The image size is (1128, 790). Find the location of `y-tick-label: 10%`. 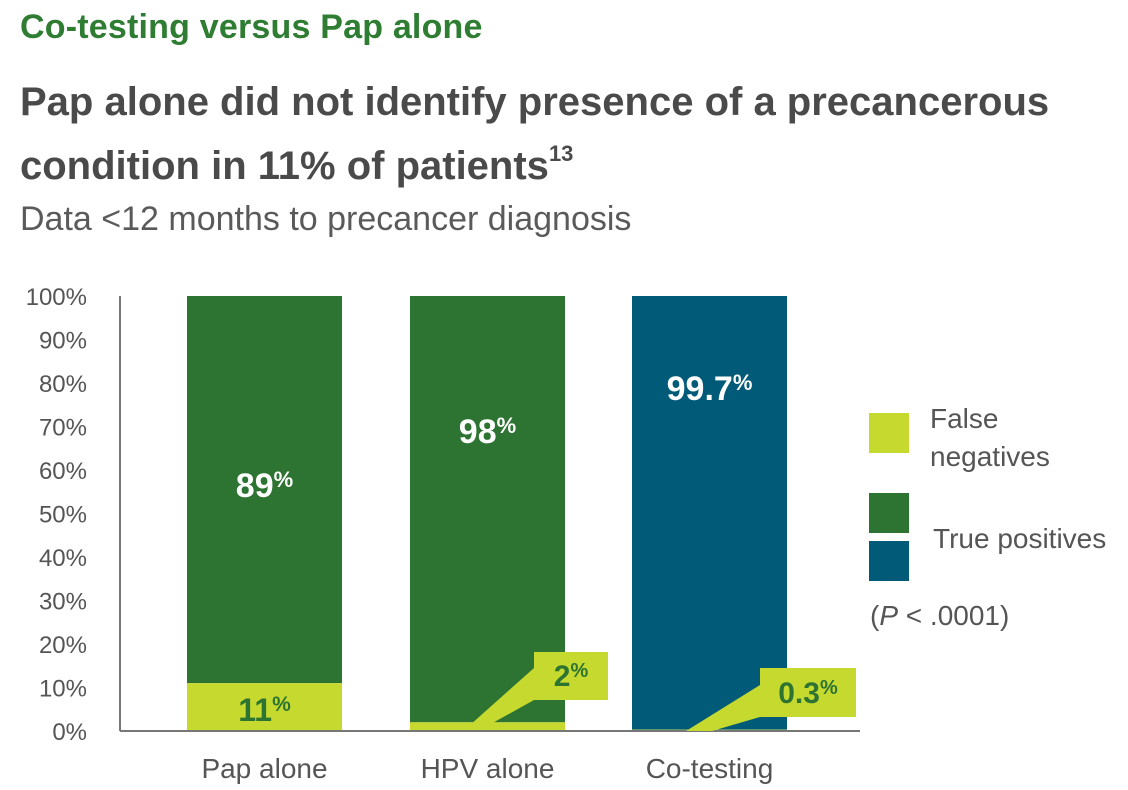

y-tick-label: 10% is located at coordinates (63, 689).